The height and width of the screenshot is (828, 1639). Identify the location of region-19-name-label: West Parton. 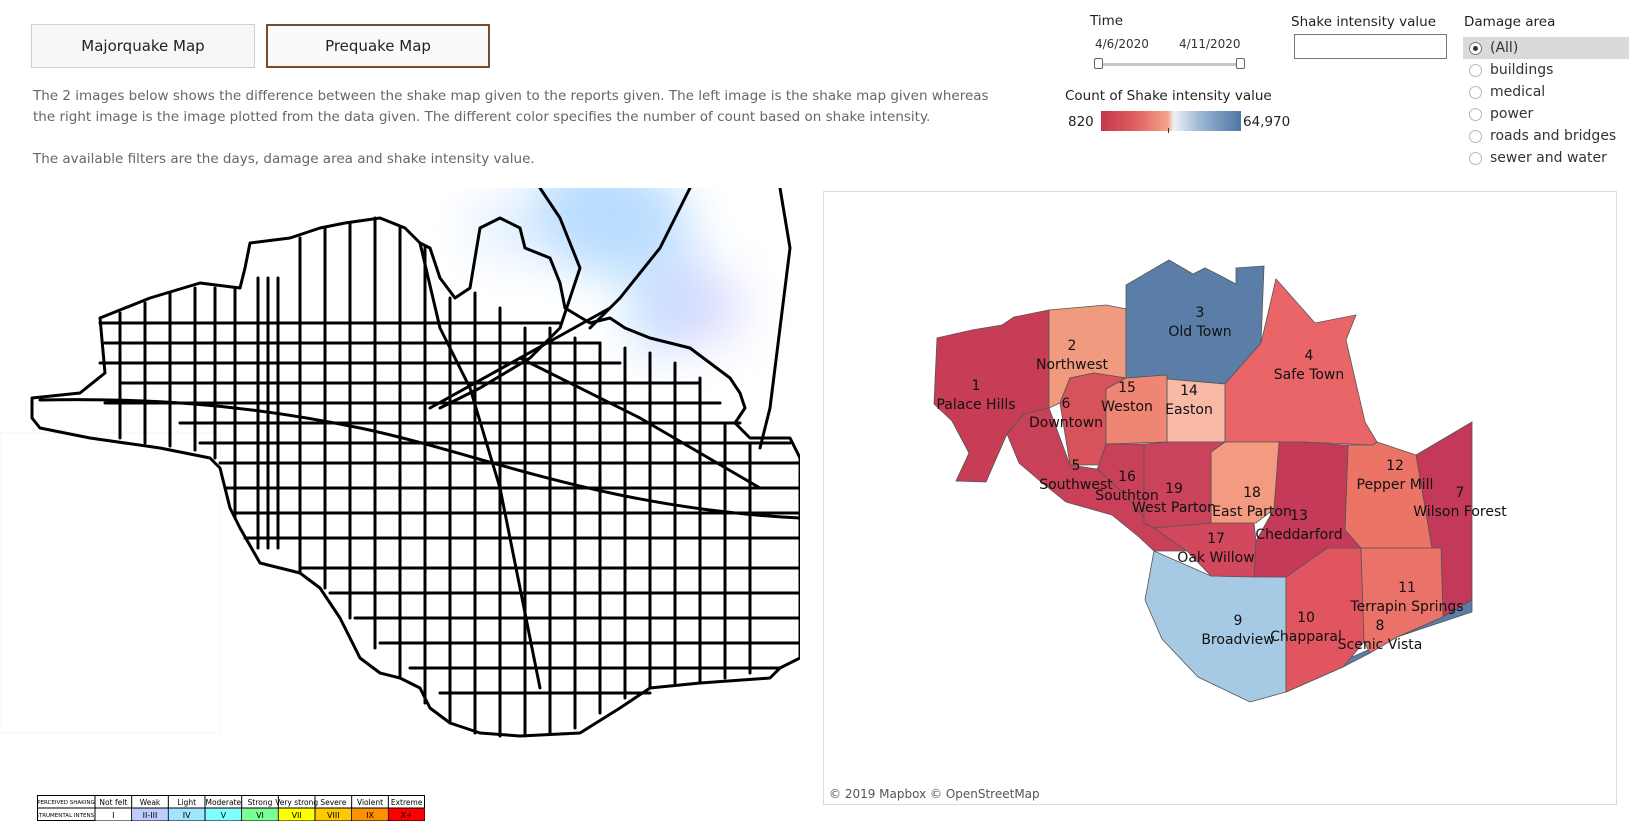
(1174, 508).